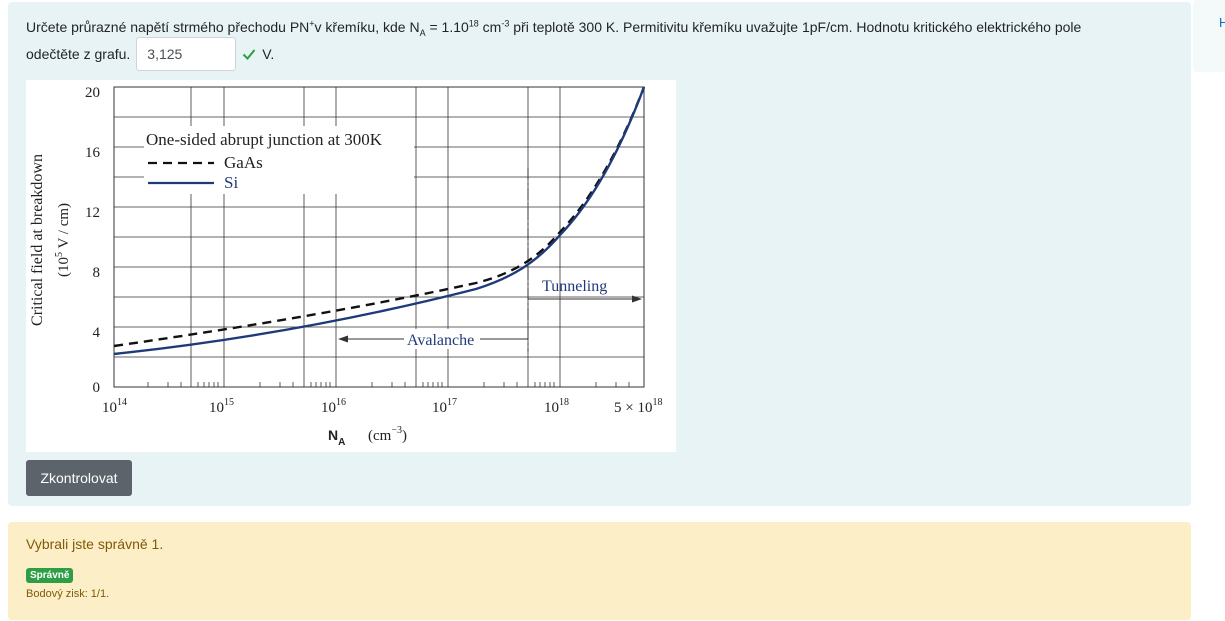 This screenshot has height=621, width=1225. What do you see at coordinates (422, 32) in the screenshot?
I see `question-sub: A` at bounding box center [422, 32].